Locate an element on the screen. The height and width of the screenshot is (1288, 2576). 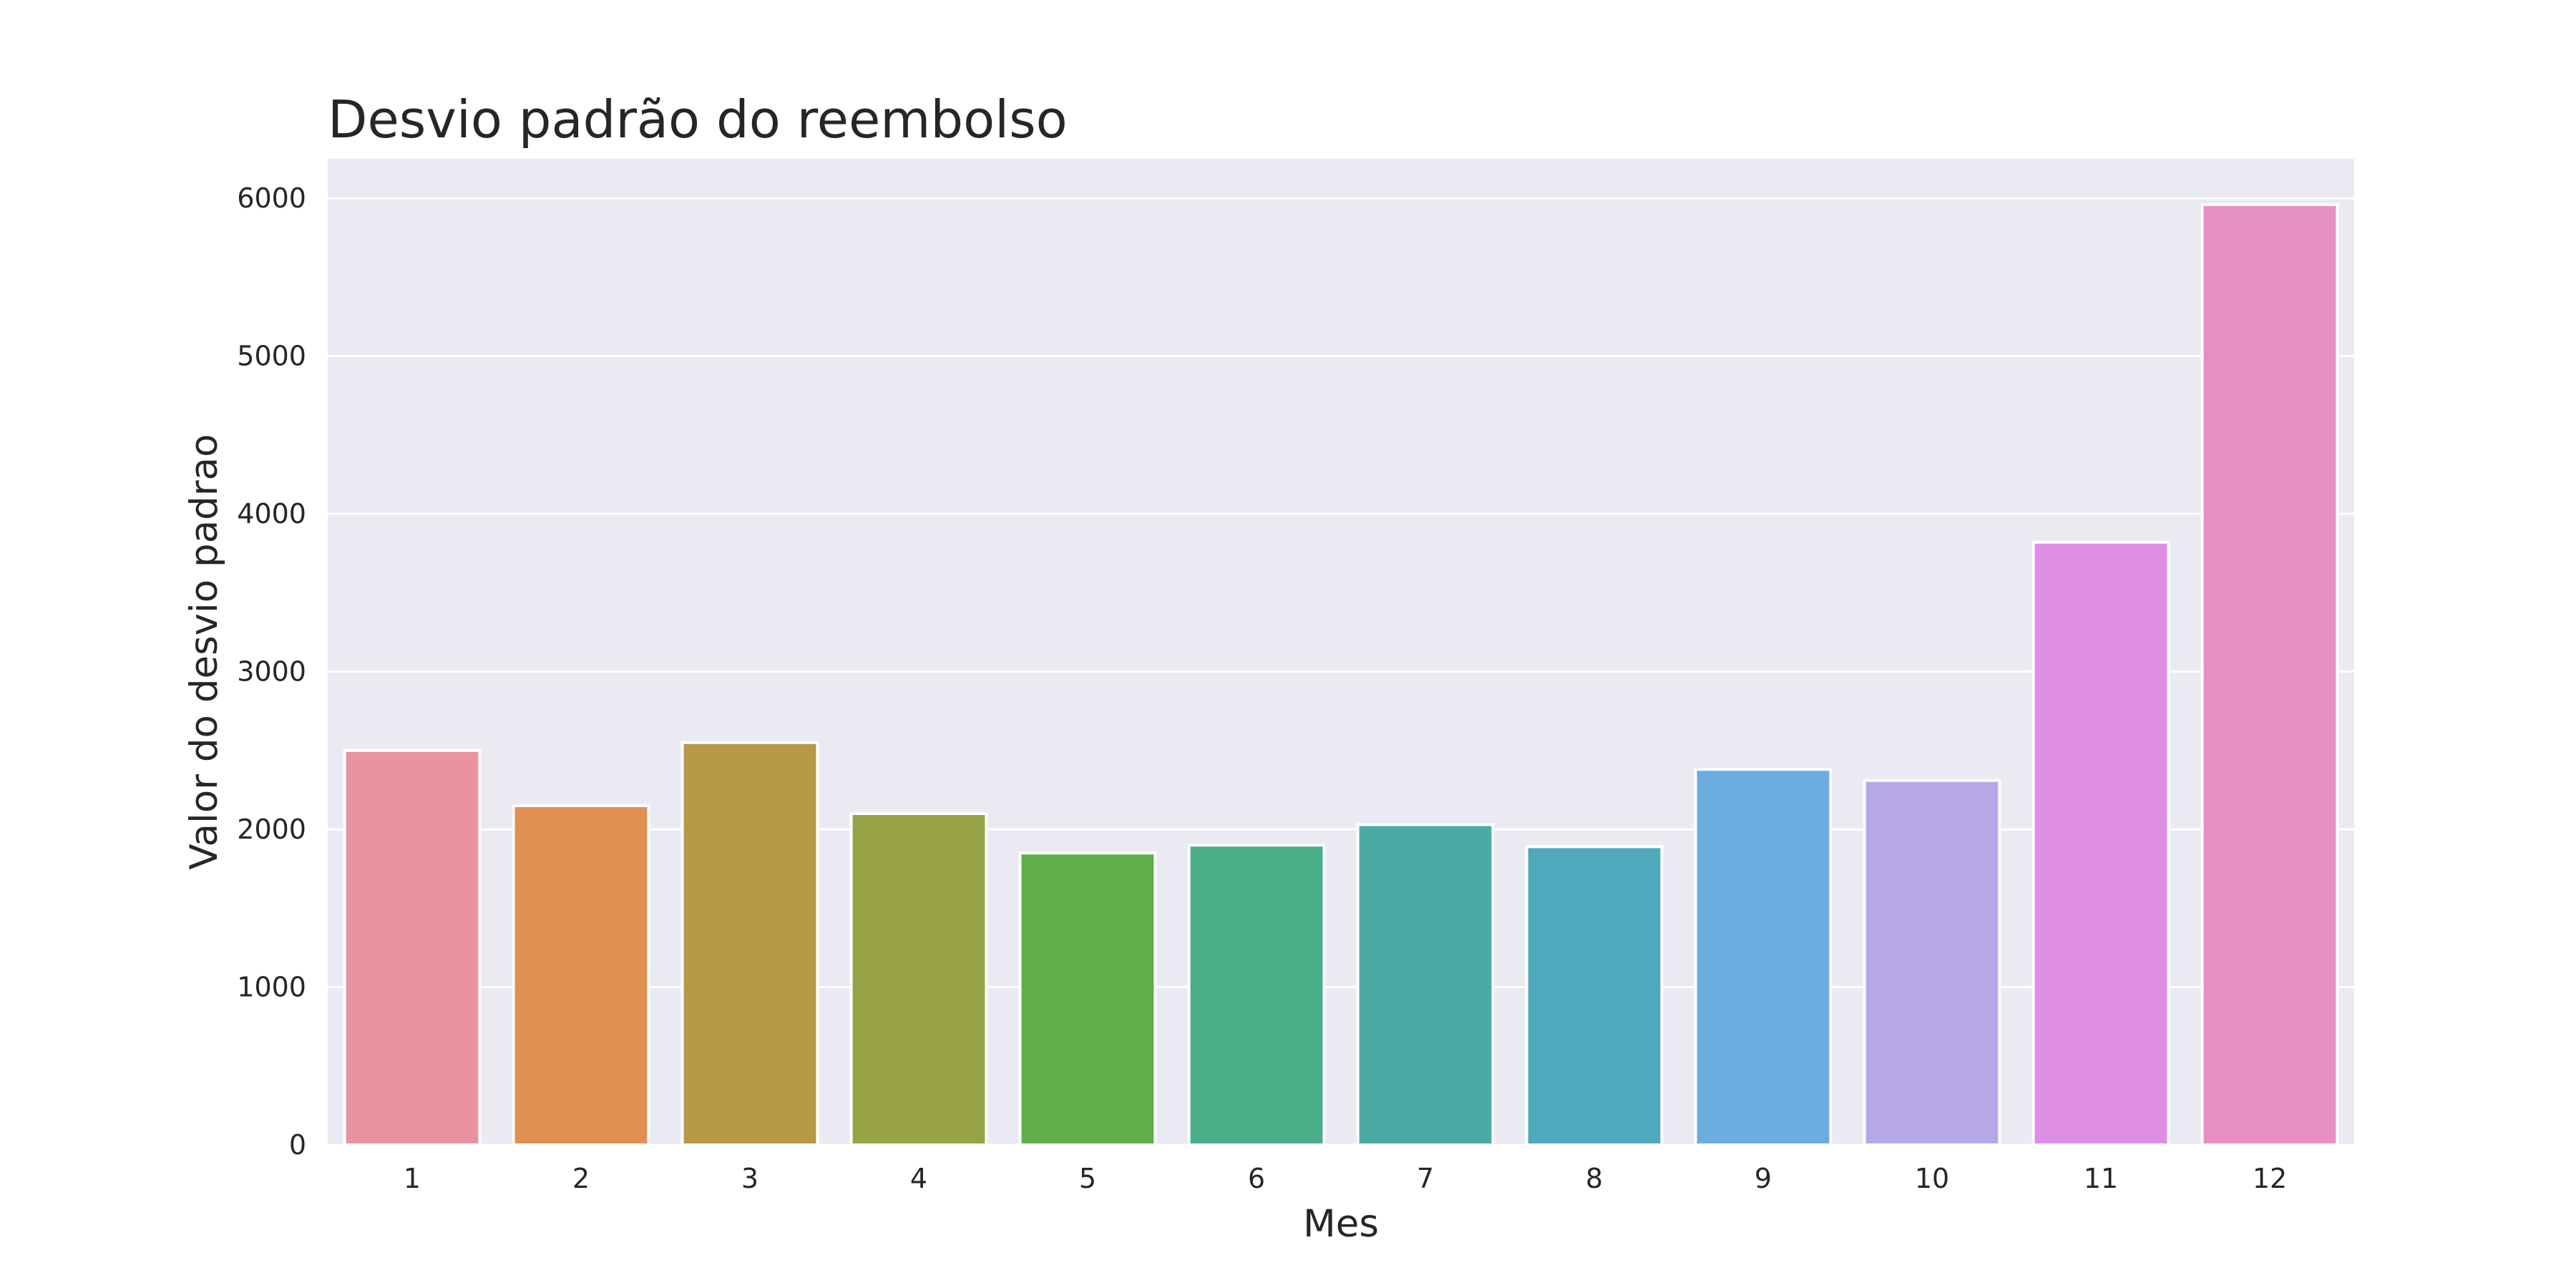
y-tick-label: 1000 is located at coordinates (271, 987).